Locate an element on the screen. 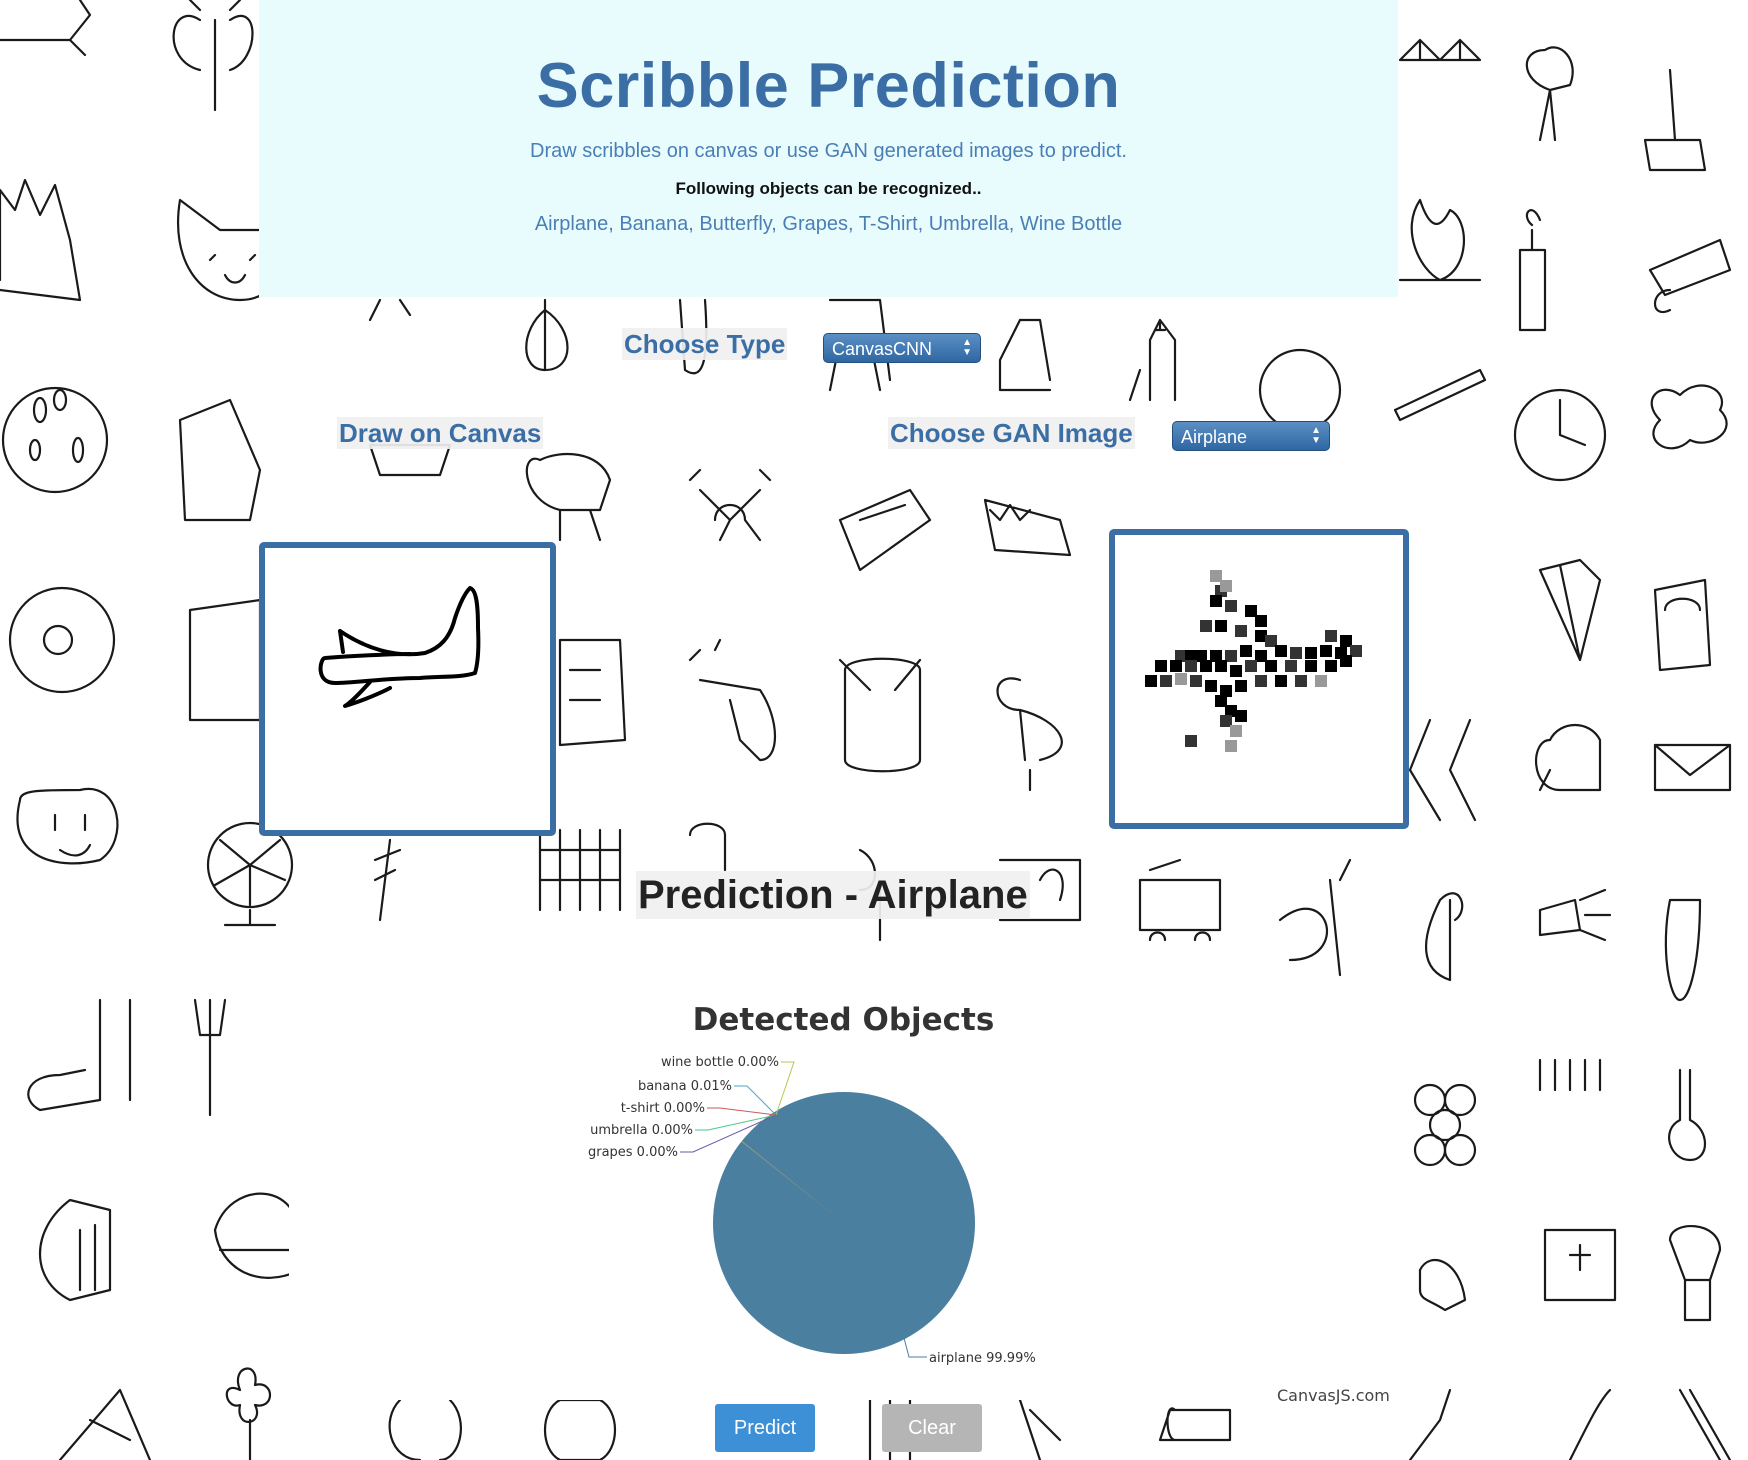  type-select: CanvasCNN ▲ ▼ is located at coordinates (902, 348).